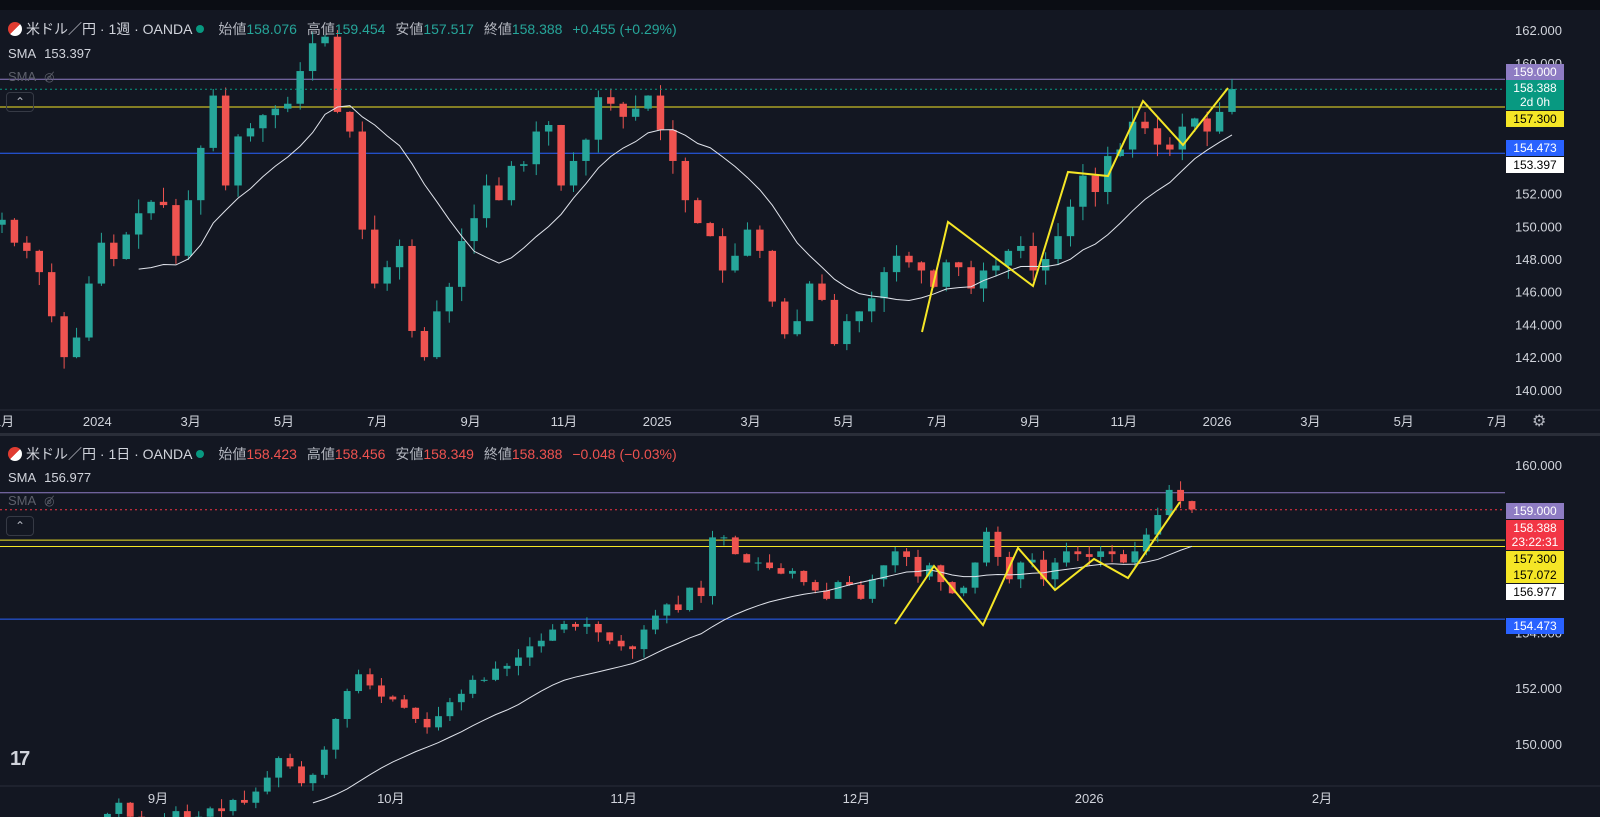 The width and height of the screenshot is (1600, 817). Describe the element at coordinates (1538, 30) in the screenshot. I see `y-axis-tick-label: 162.000` at that location.